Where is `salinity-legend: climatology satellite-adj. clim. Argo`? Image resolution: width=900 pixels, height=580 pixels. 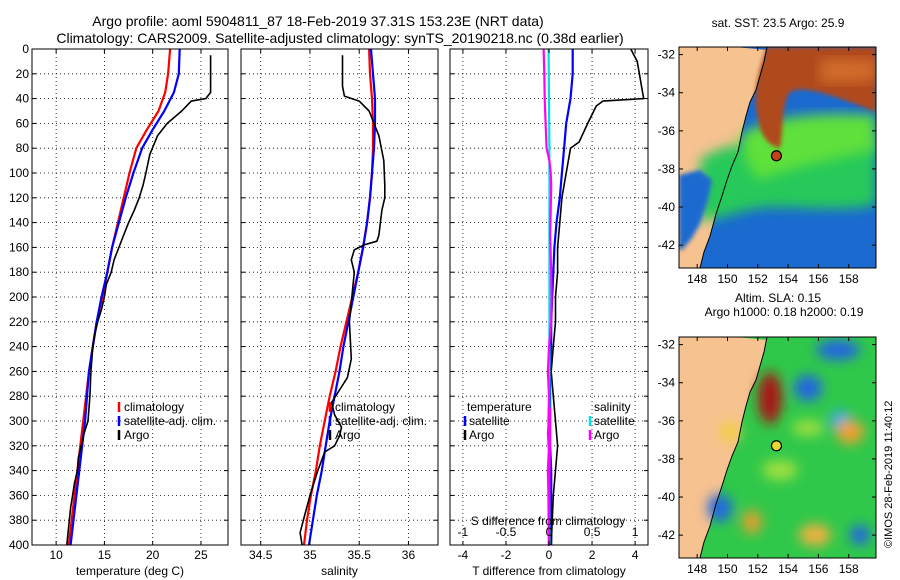 salinity-legend: climatology satellite-adj. clim. Argo is located at coordinates (377, 421).